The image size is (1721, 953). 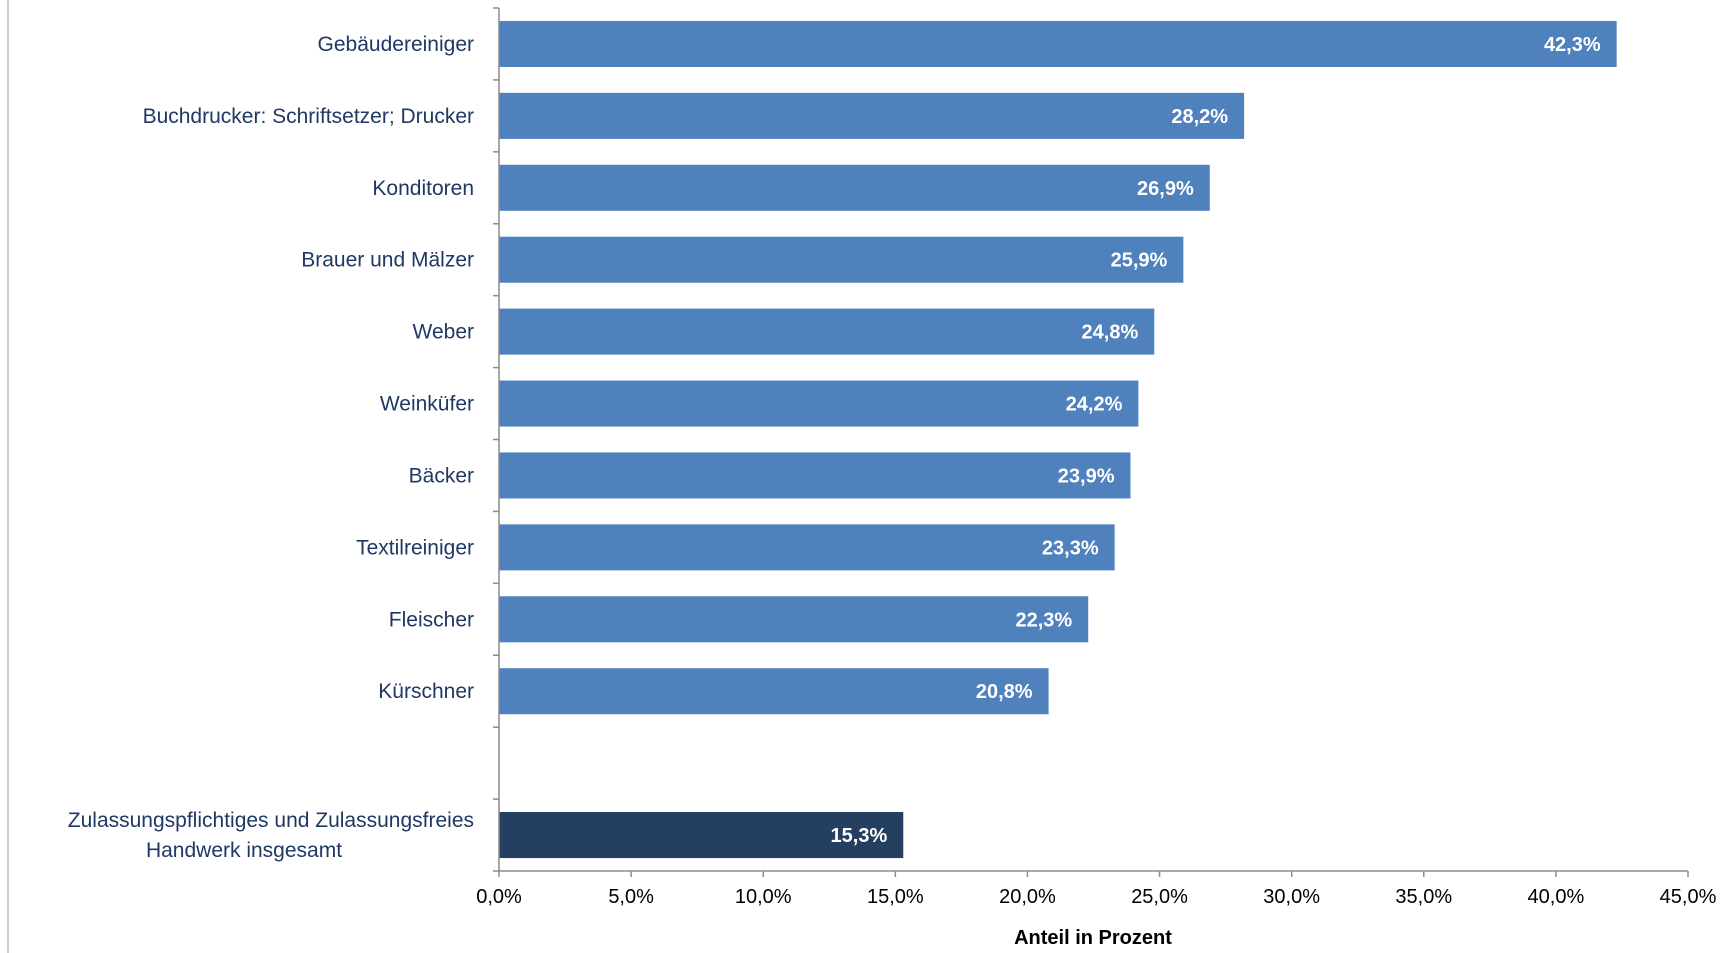 What do you see at coordinates (415, 547) in the screenshot?
I see `category-label-7: Textilreiniger` at bounding box center [415, 547].